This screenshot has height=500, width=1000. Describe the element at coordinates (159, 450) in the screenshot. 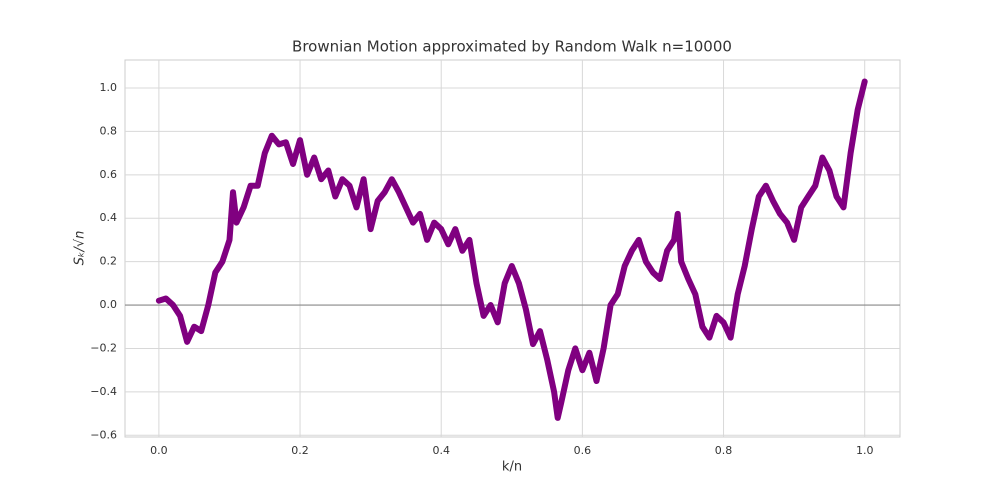

I see `x-tick-label: 0.0` at that location.